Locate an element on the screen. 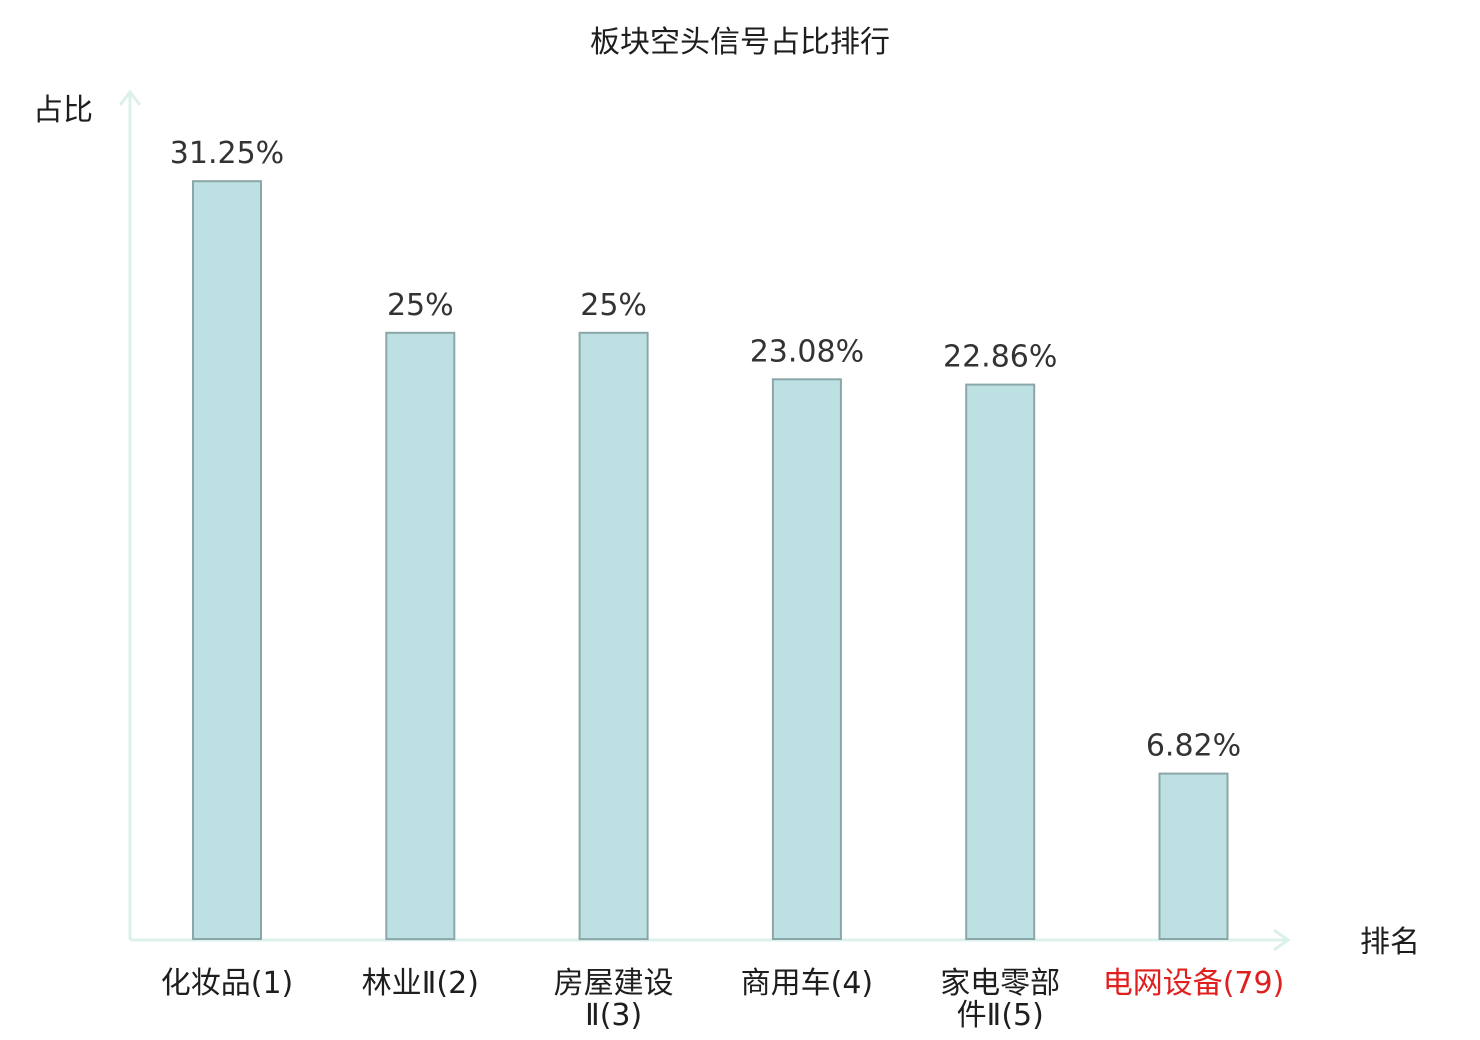 Image resolution: width=1480 pixels, height=1040 pixels. x-axis-label: 排名 is located at coordinates (1390, 942).